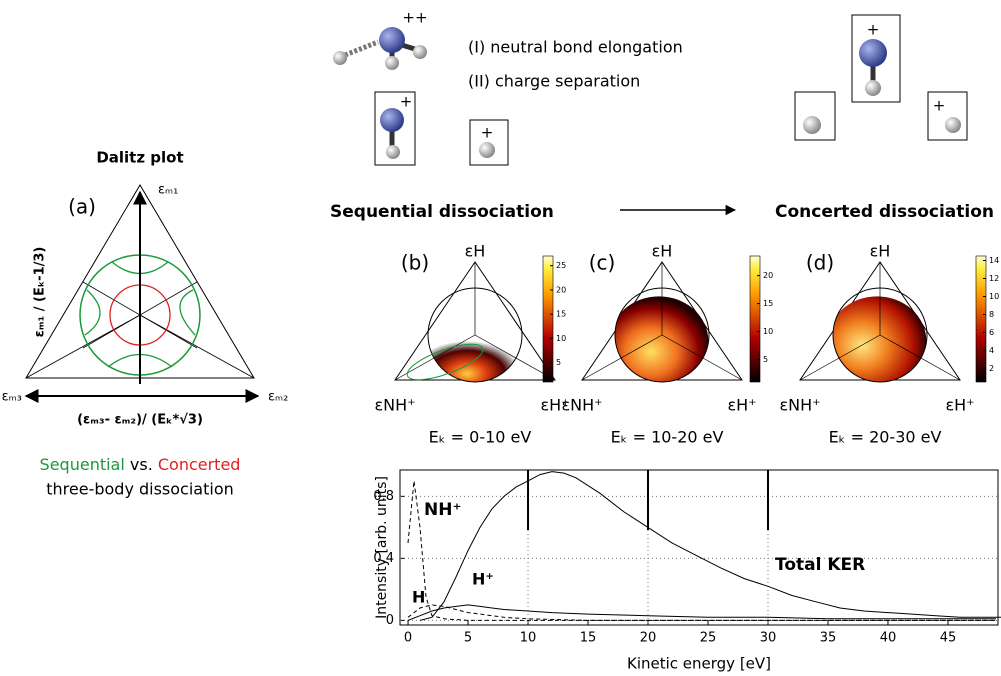 The width and height of the screenshot is (1001, 676). I want to click on x-tick-label: 10, so click(528, 638).